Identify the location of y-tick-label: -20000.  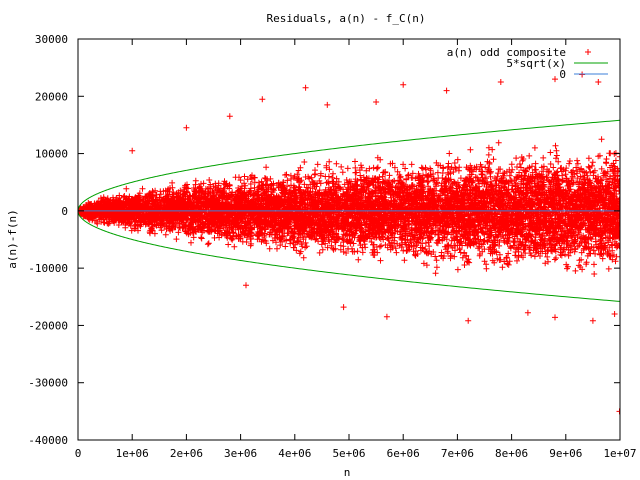
(48, 325).